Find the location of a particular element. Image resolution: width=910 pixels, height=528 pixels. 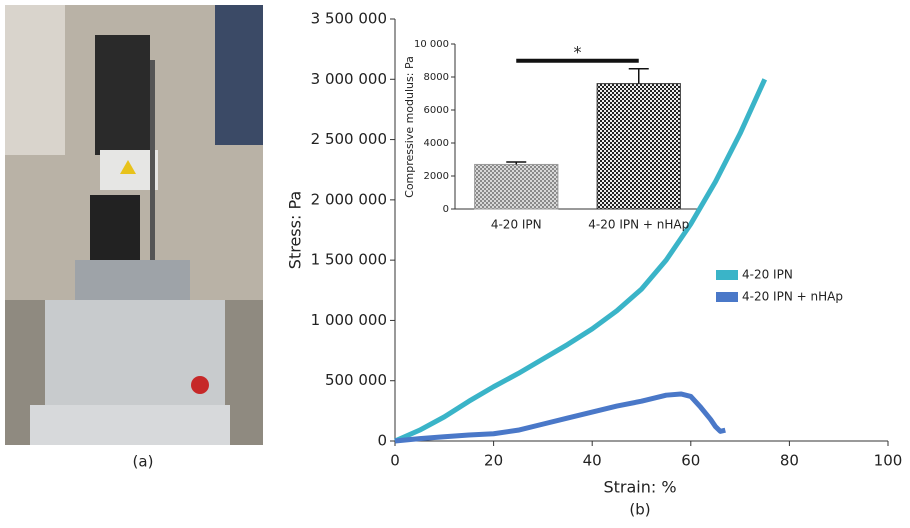

y-axis-label: Stress: Pa is located at coordinates (295, 230).